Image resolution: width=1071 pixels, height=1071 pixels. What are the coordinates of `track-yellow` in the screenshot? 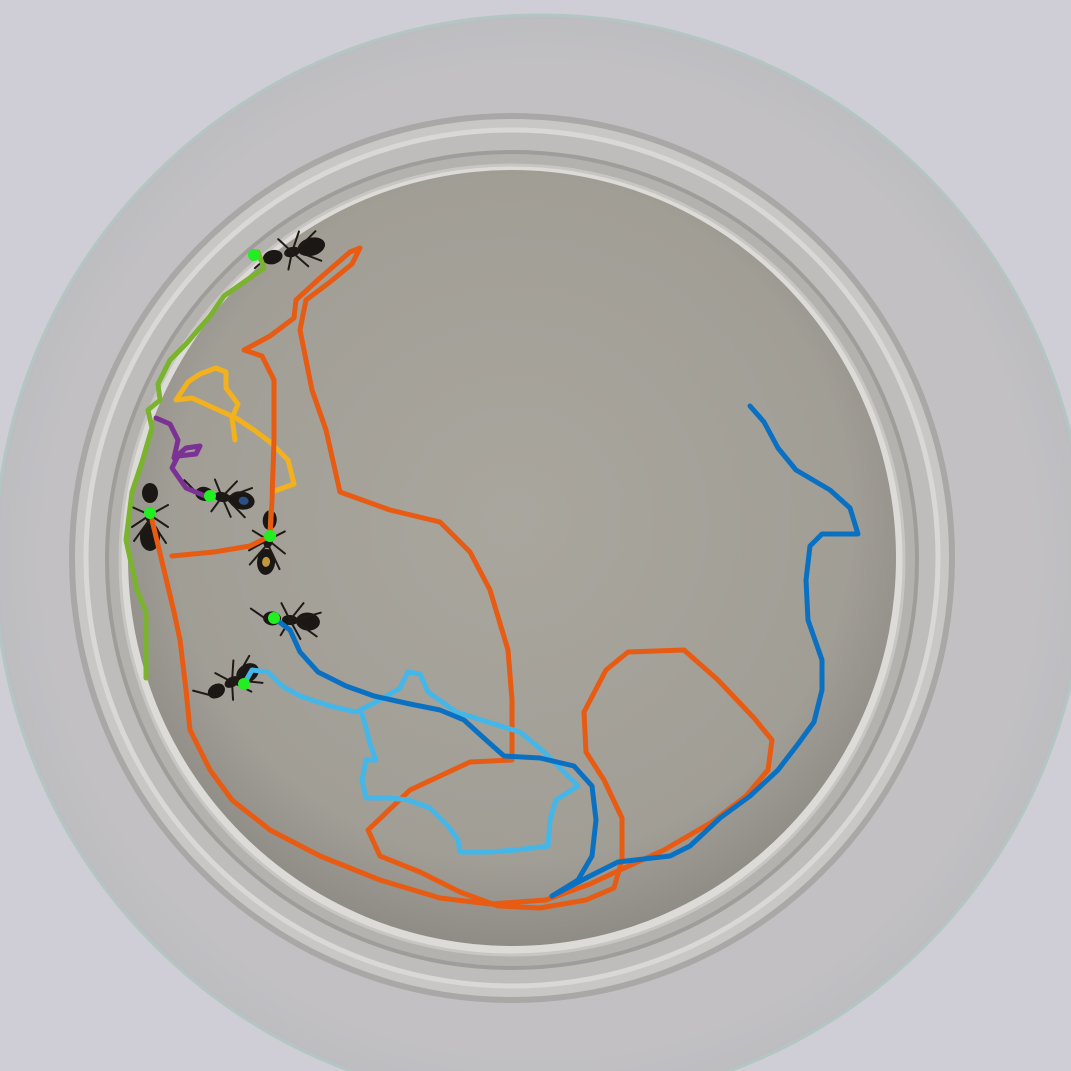 It's located at (235, 452).